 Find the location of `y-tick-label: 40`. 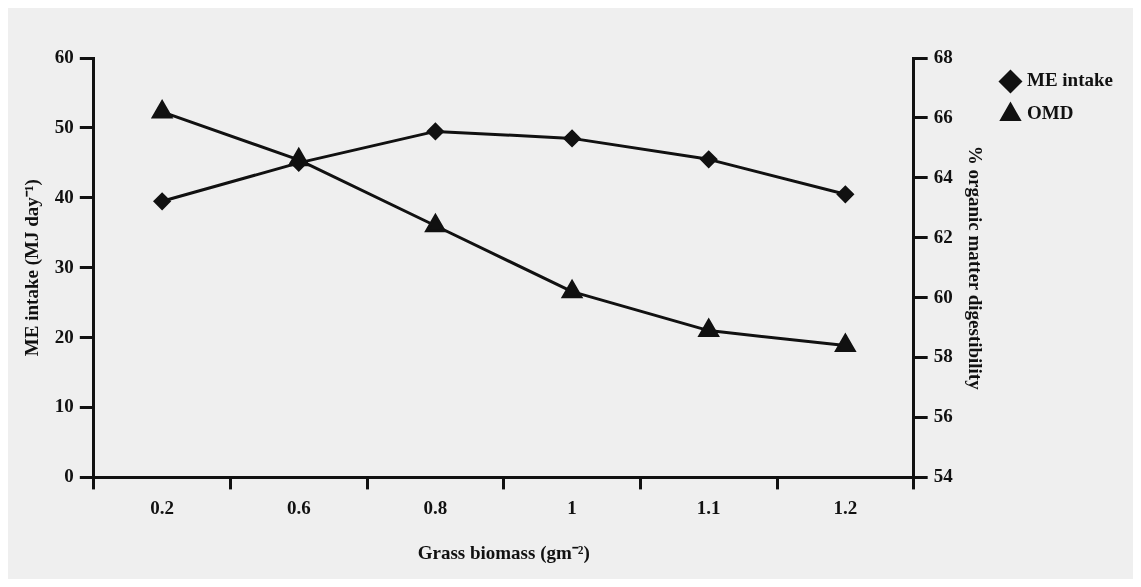

y-tick-label: 40 is located at coordinates (64, 196).